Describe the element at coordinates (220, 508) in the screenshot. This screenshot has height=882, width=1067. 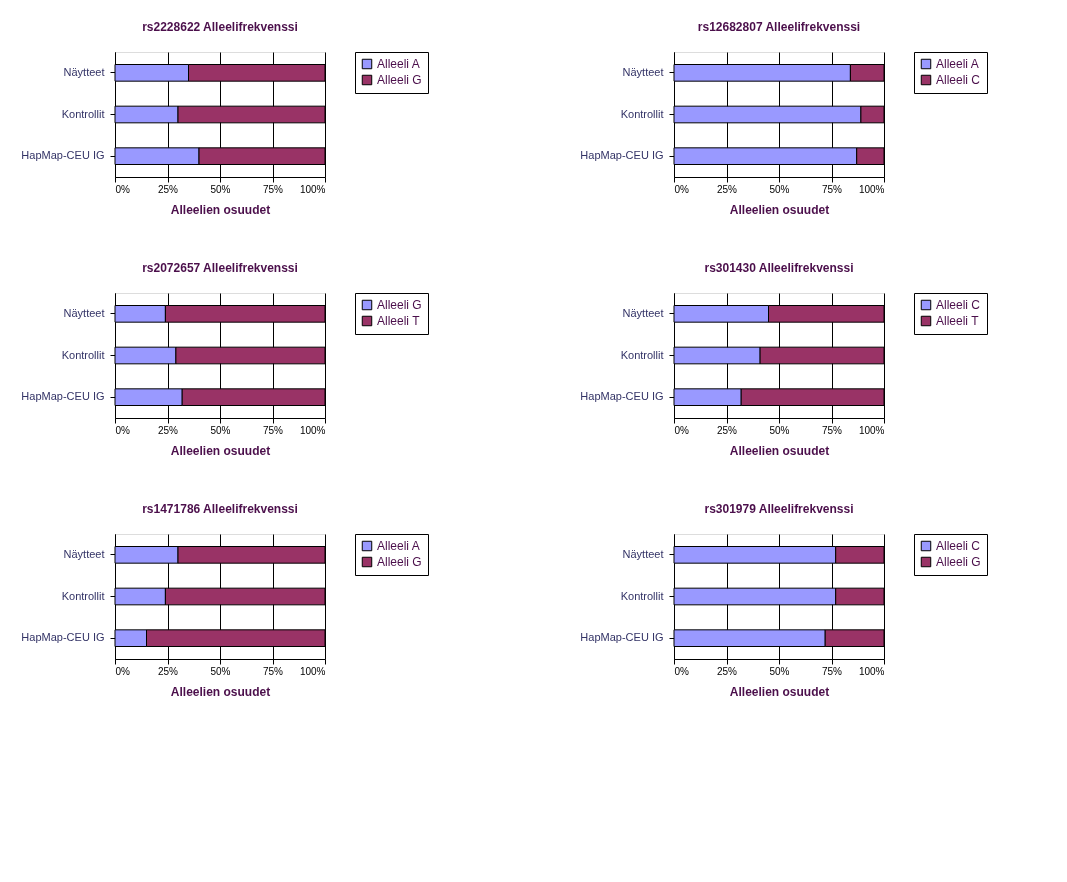
I see `chart-title: rs1471786 Alleelifrekvenssi` at that location.